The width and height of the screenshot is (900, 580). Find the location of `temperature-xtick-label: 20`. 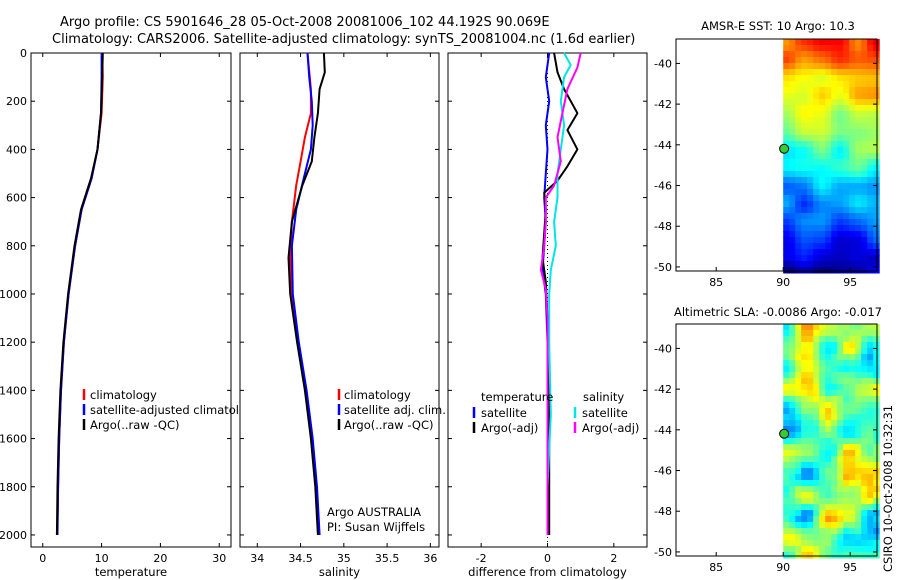

temperature-xtick-label: 20 is located at coordinates (160, 558).